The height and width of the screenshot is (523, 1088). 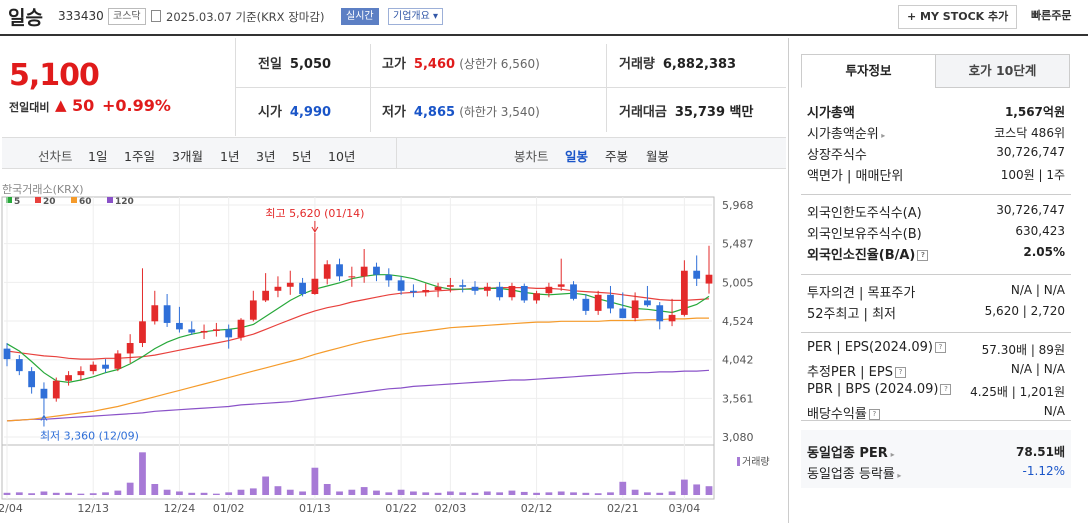 I want to click on info-label: 외국인보유주식수(B), so click(x=864, y=234).